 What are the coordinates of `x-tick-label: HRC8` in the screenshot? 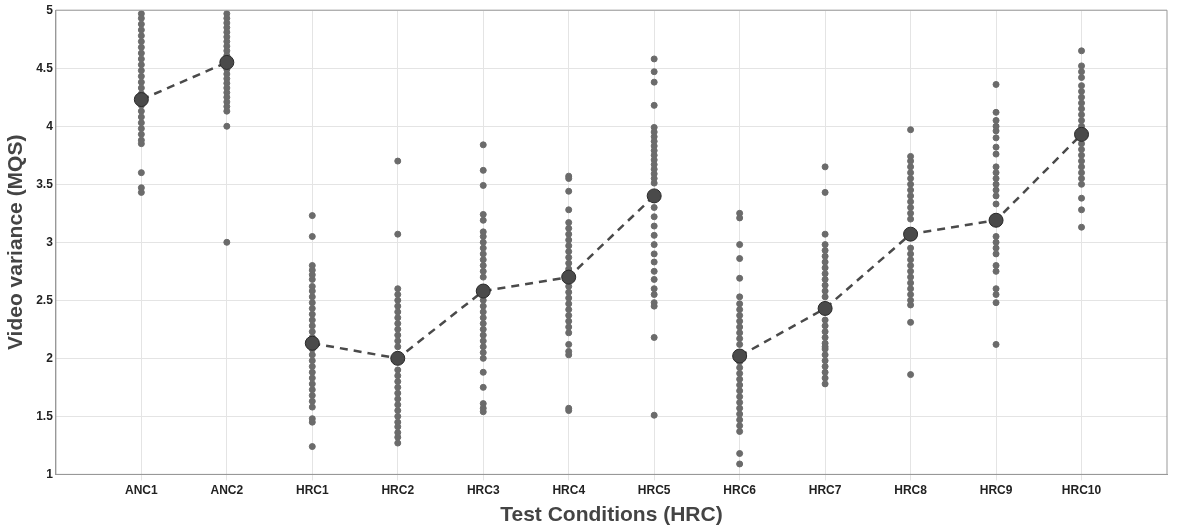 It's located at (911, 489).